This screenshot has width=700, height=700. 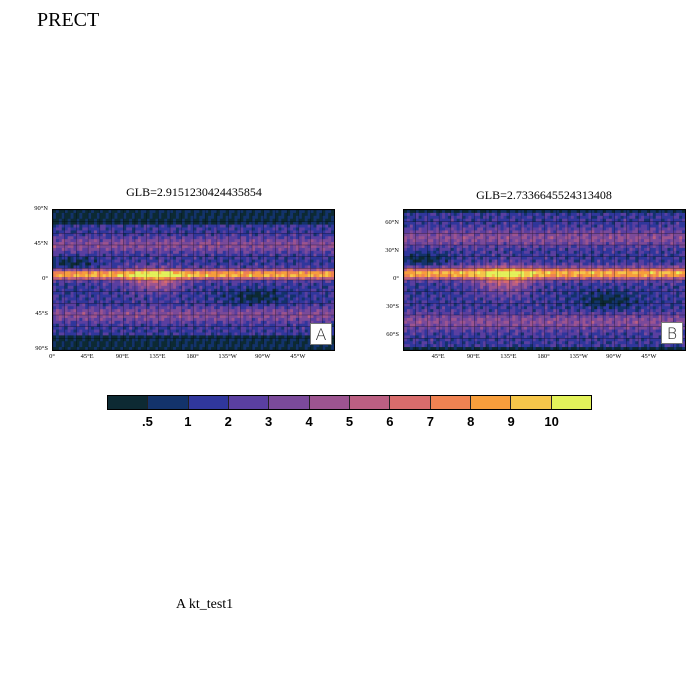 What do you see at coordinates (52, 356) in the screenshot?
I see `lon-tick-label: 0°` at bounding box center [52, 356].